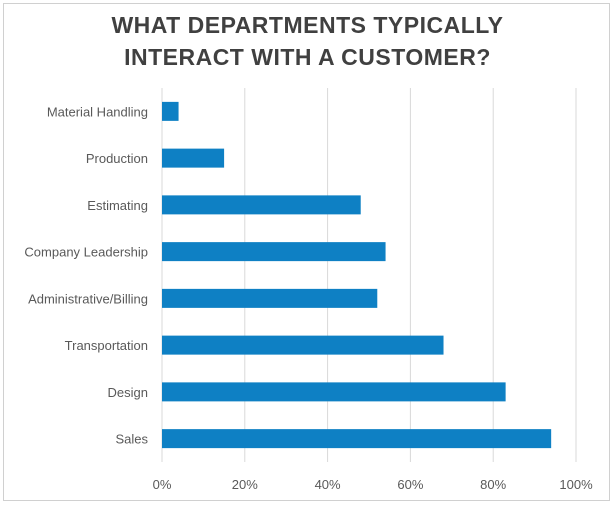 This screenshot has width=615, height=506. I want to click on bar-transportation, so click(303, 345).